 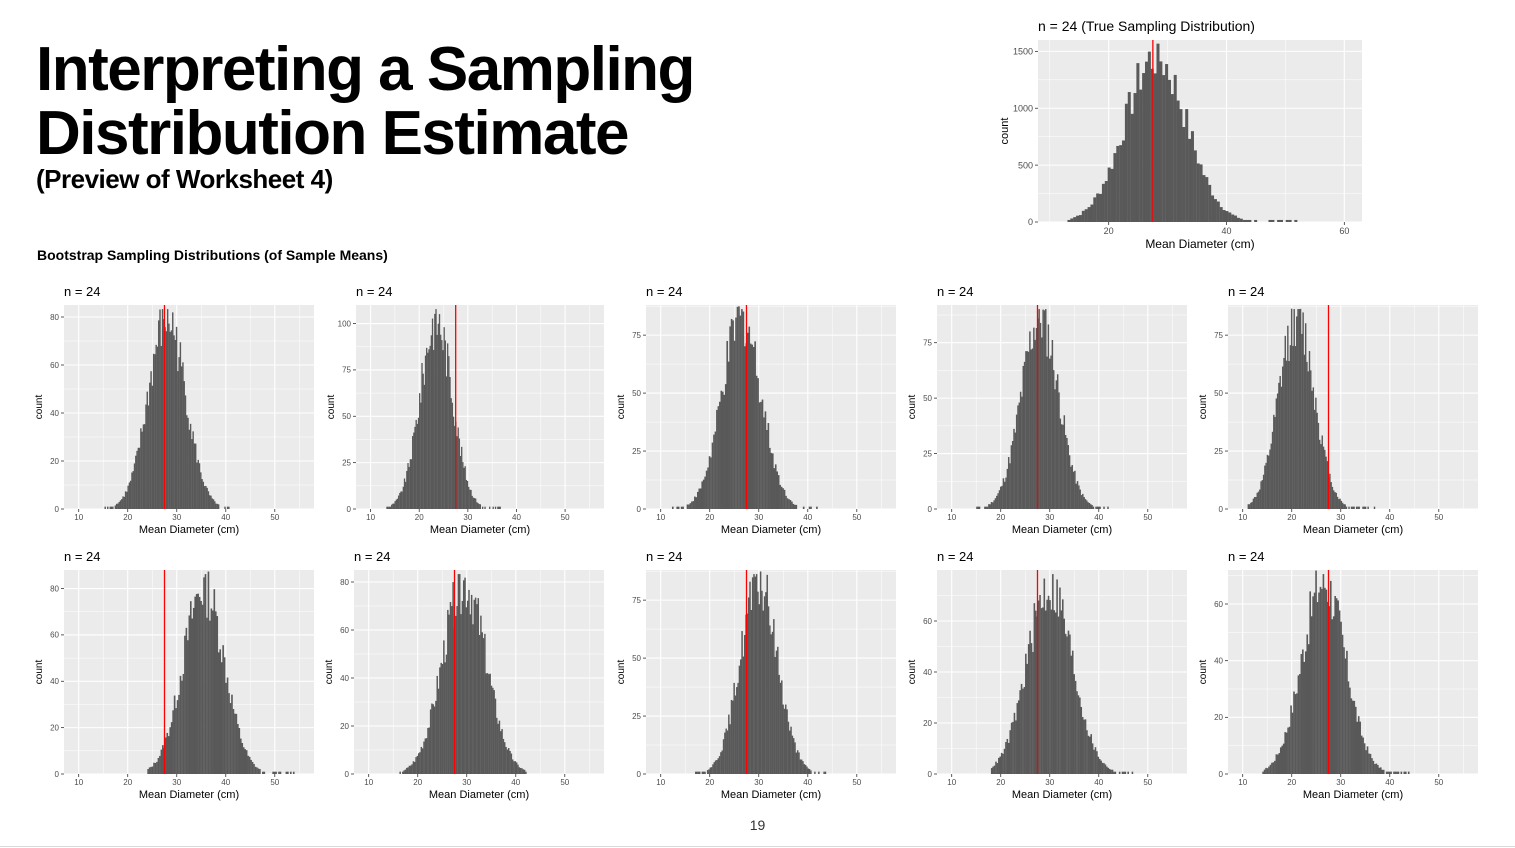 What do you see at coordinates (927, 342) in the screenshot?
I see `y-tick-label: 75` at bounding box center [927, 342].